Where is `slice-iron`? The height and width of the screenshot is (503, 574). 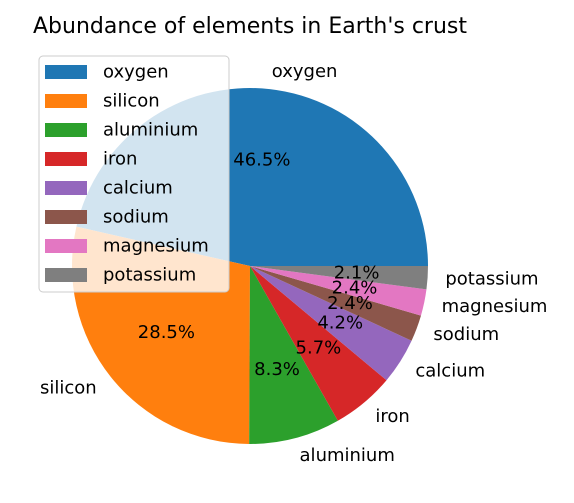
slice-iron is located at coordinates (318, 343).